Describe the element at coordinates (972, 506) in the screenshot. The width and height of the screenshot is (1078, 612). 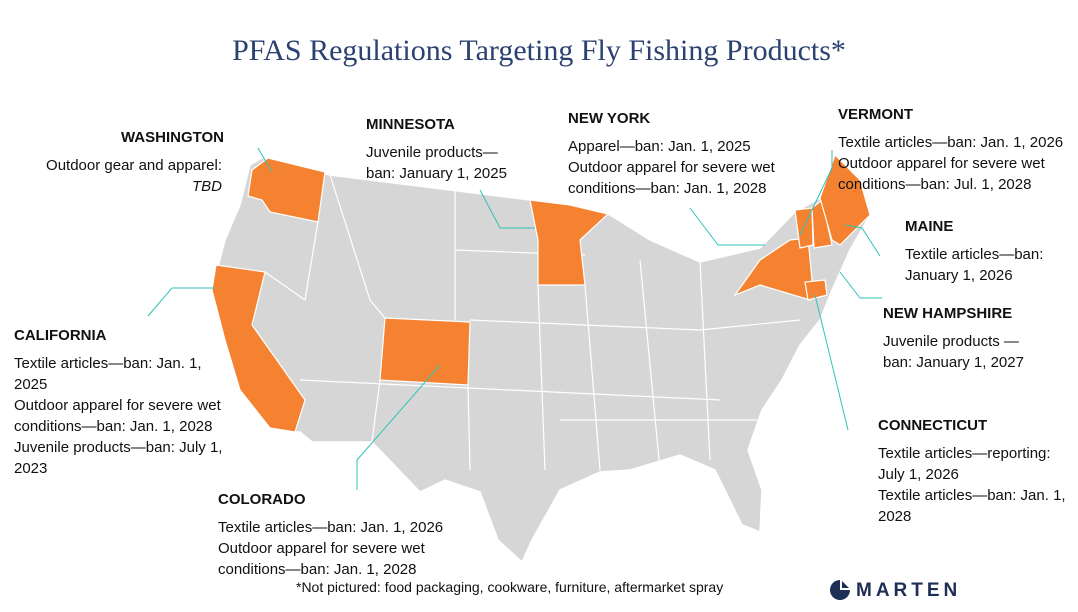
I see `state-rule: Textile articles—ban: Jan. 1, 2028` at that location.